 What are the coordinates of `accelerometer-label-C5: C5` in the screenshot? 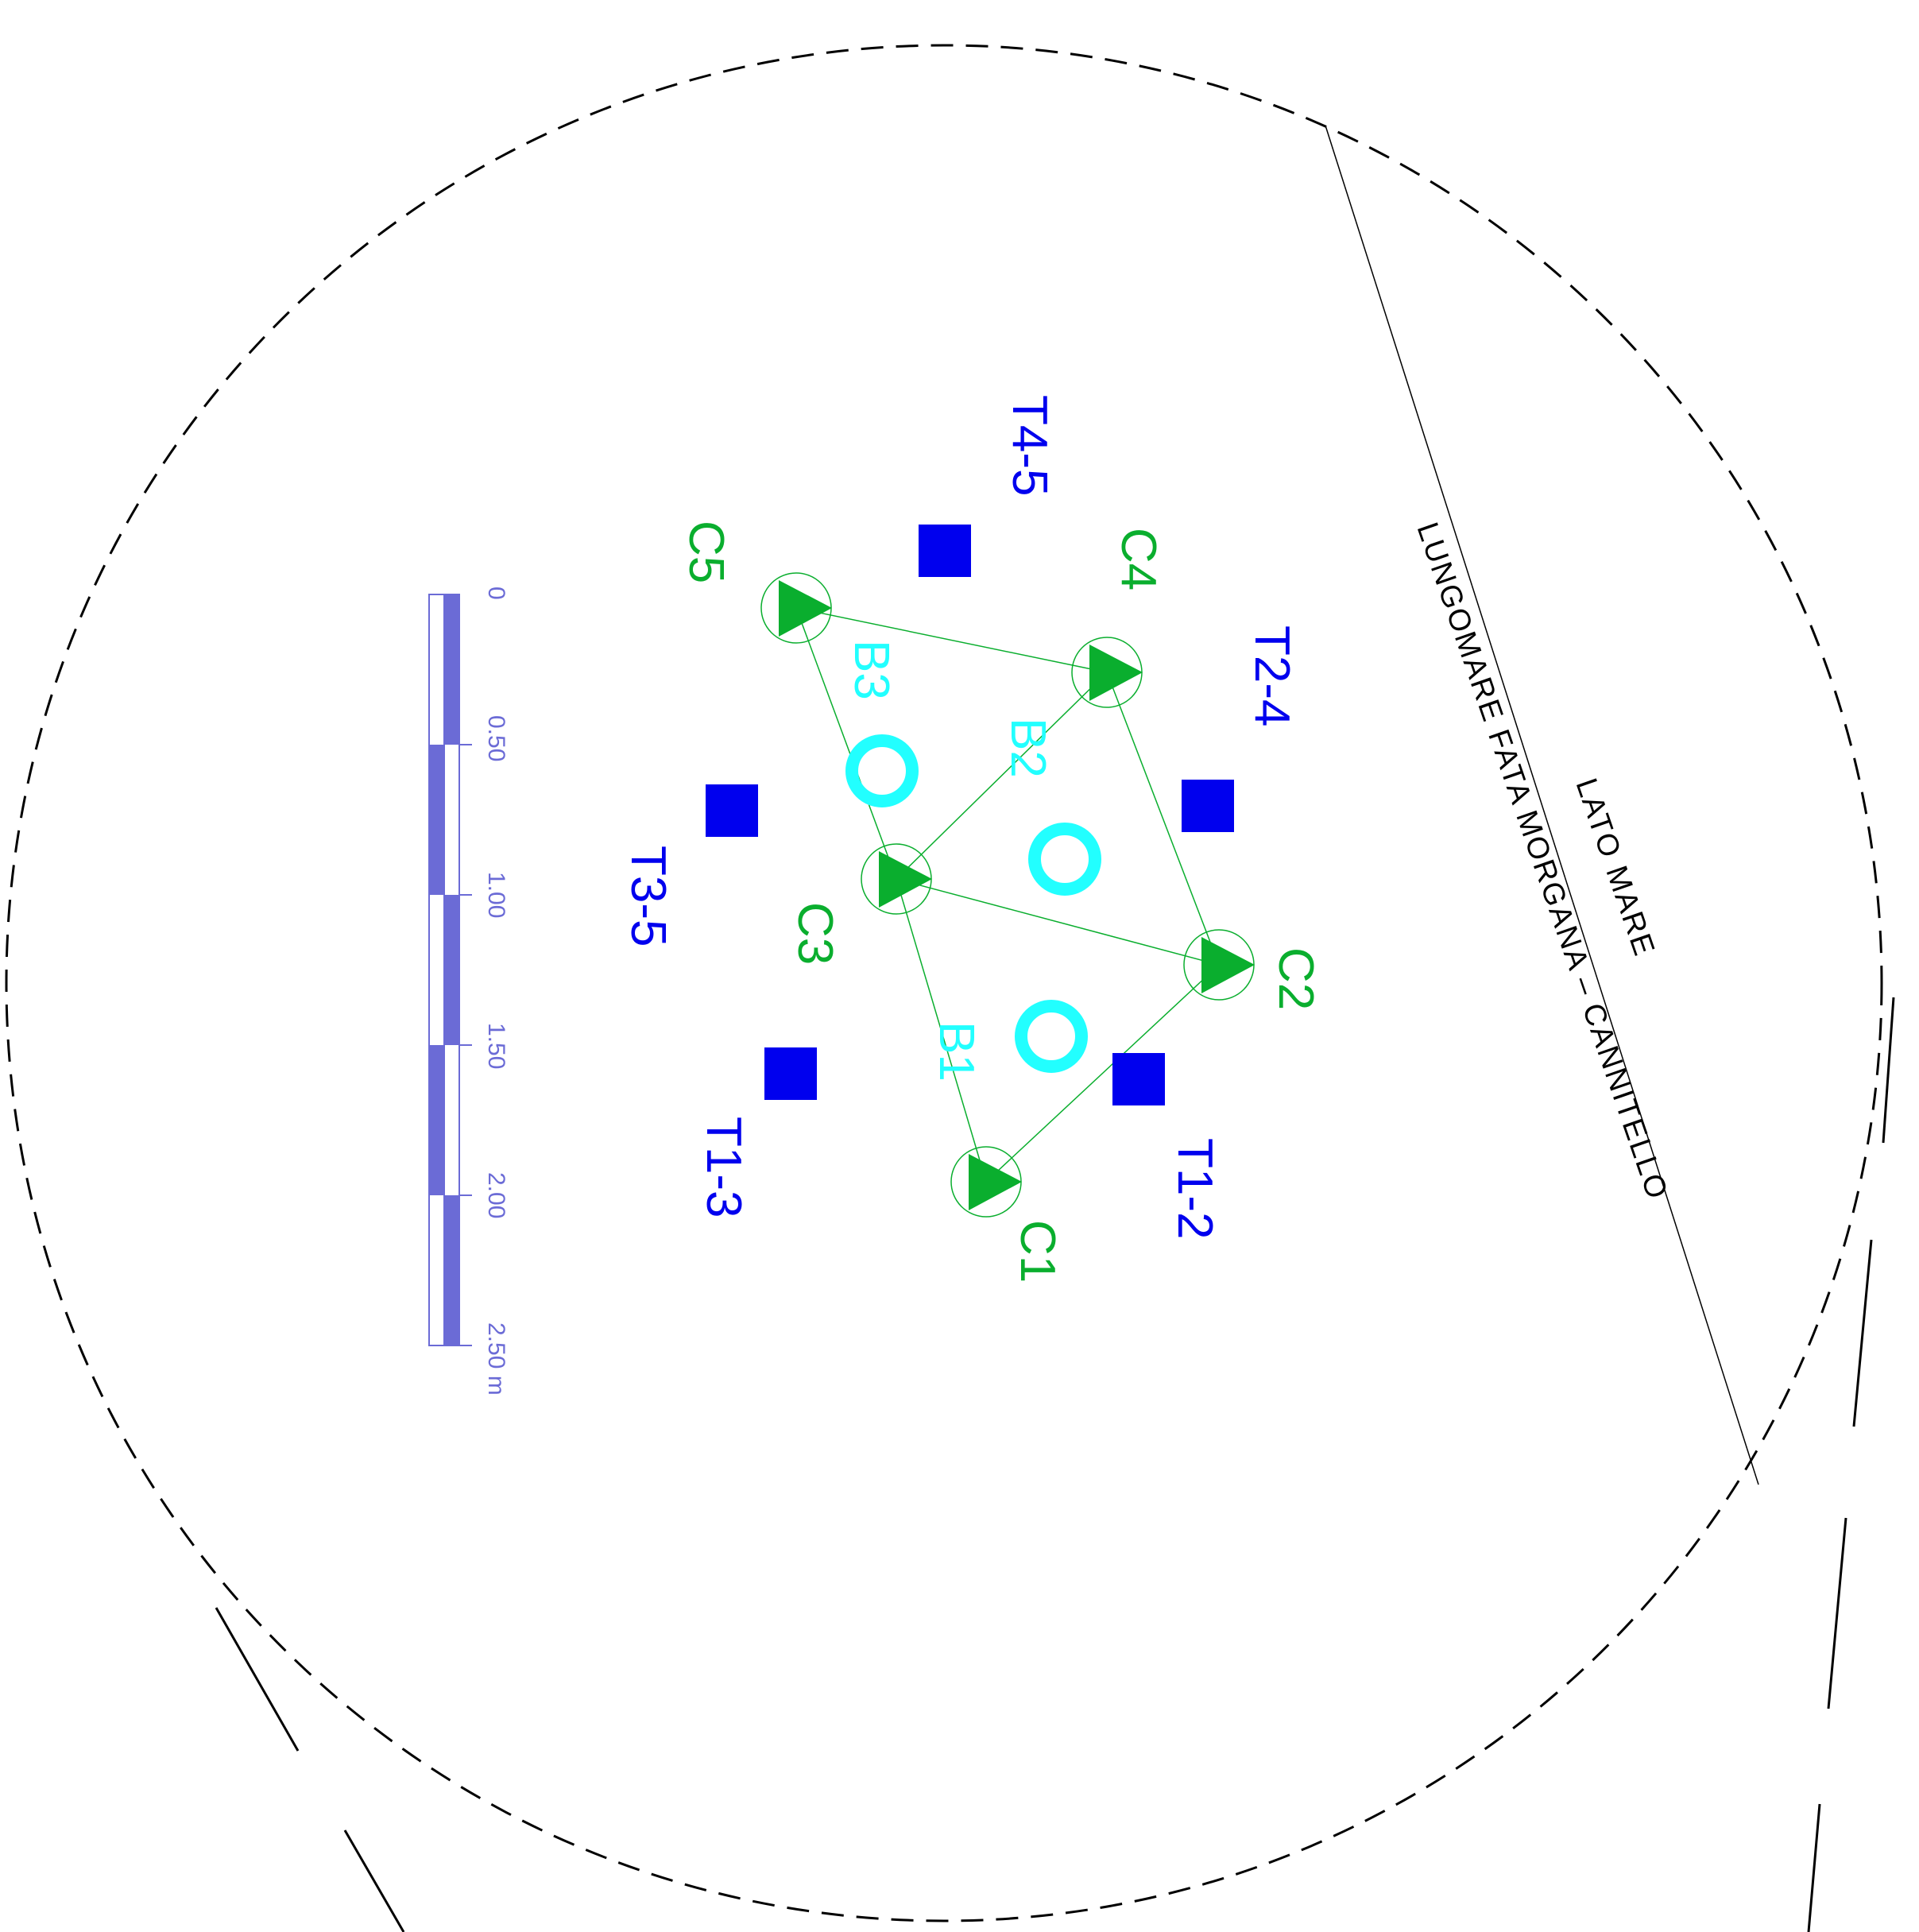 It's located at (706, 552).